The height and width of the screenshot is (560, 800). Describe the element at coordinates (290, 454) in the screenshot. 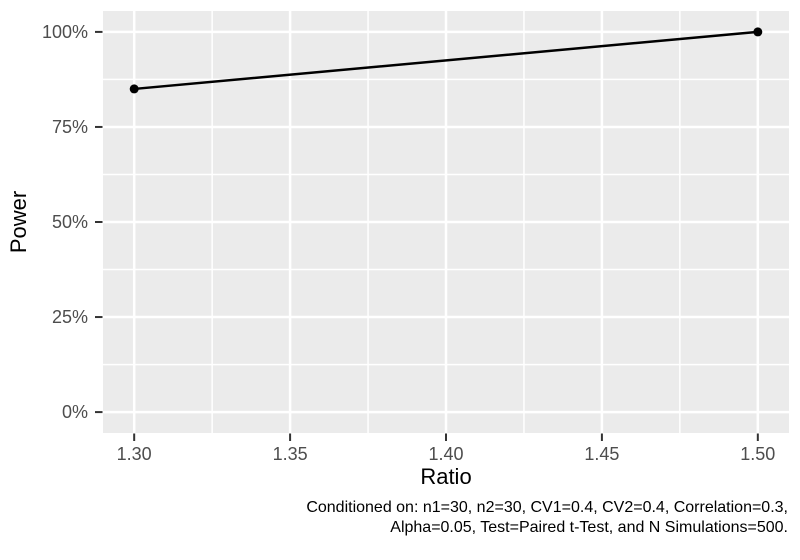

I see `x-tick-label: 1.35` at that location.